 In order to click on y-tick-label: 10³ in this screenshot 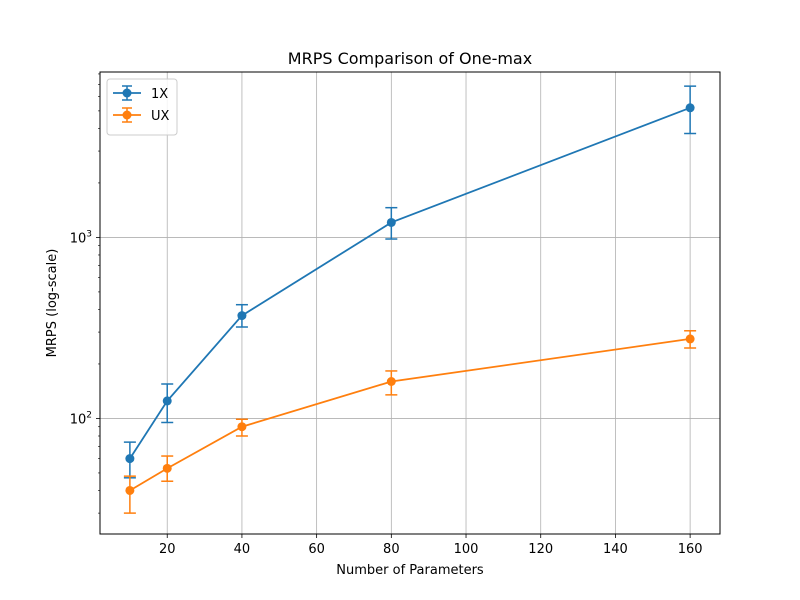, I will do `click(81, 237)`.